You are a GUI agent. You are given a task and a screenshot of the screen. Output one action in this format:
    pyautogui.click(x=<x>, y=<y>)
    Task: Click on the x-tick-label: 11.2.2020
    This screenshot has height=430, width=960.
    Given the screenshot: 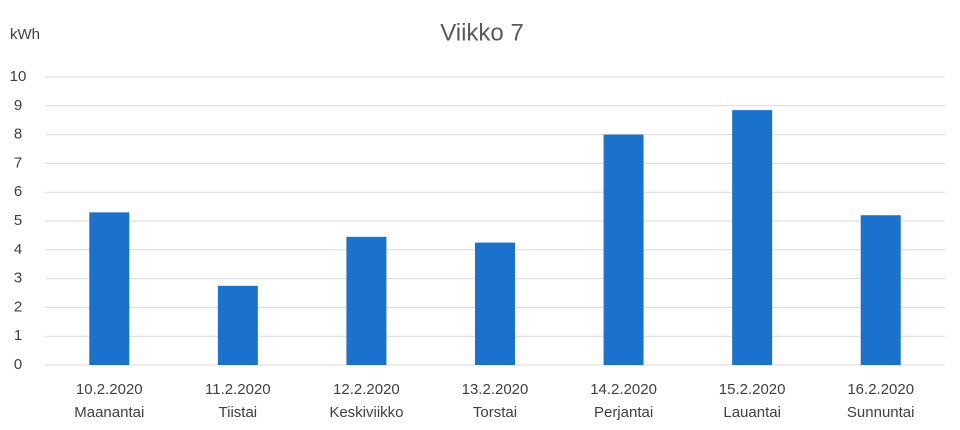 What is the action you would take?
    pyautogui.click(x=238, y=389)
    